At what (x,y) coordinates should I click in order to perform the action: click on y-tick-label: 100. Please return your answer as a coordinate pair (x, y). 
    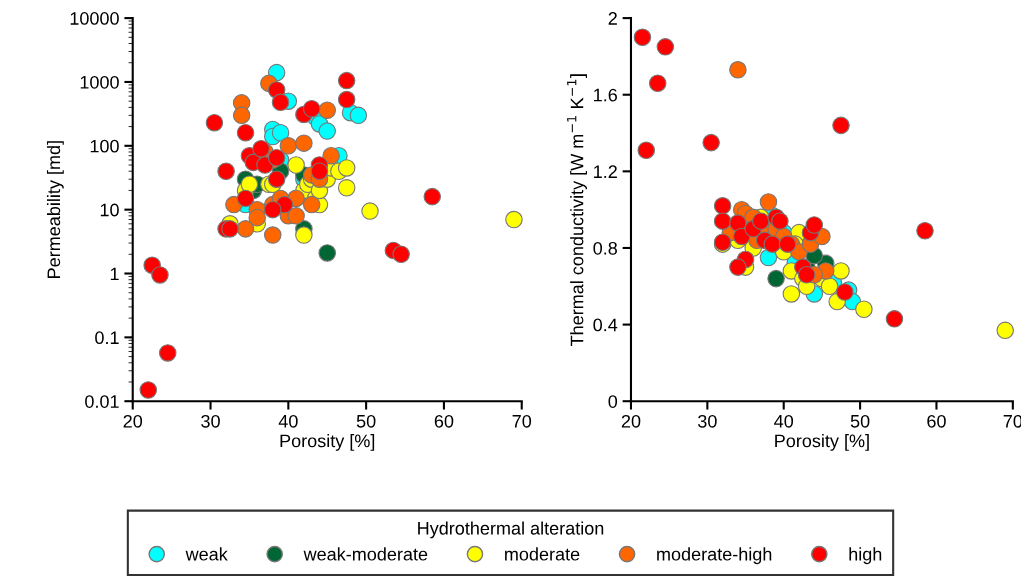
    Looking at the image, I should click on (104, 146).